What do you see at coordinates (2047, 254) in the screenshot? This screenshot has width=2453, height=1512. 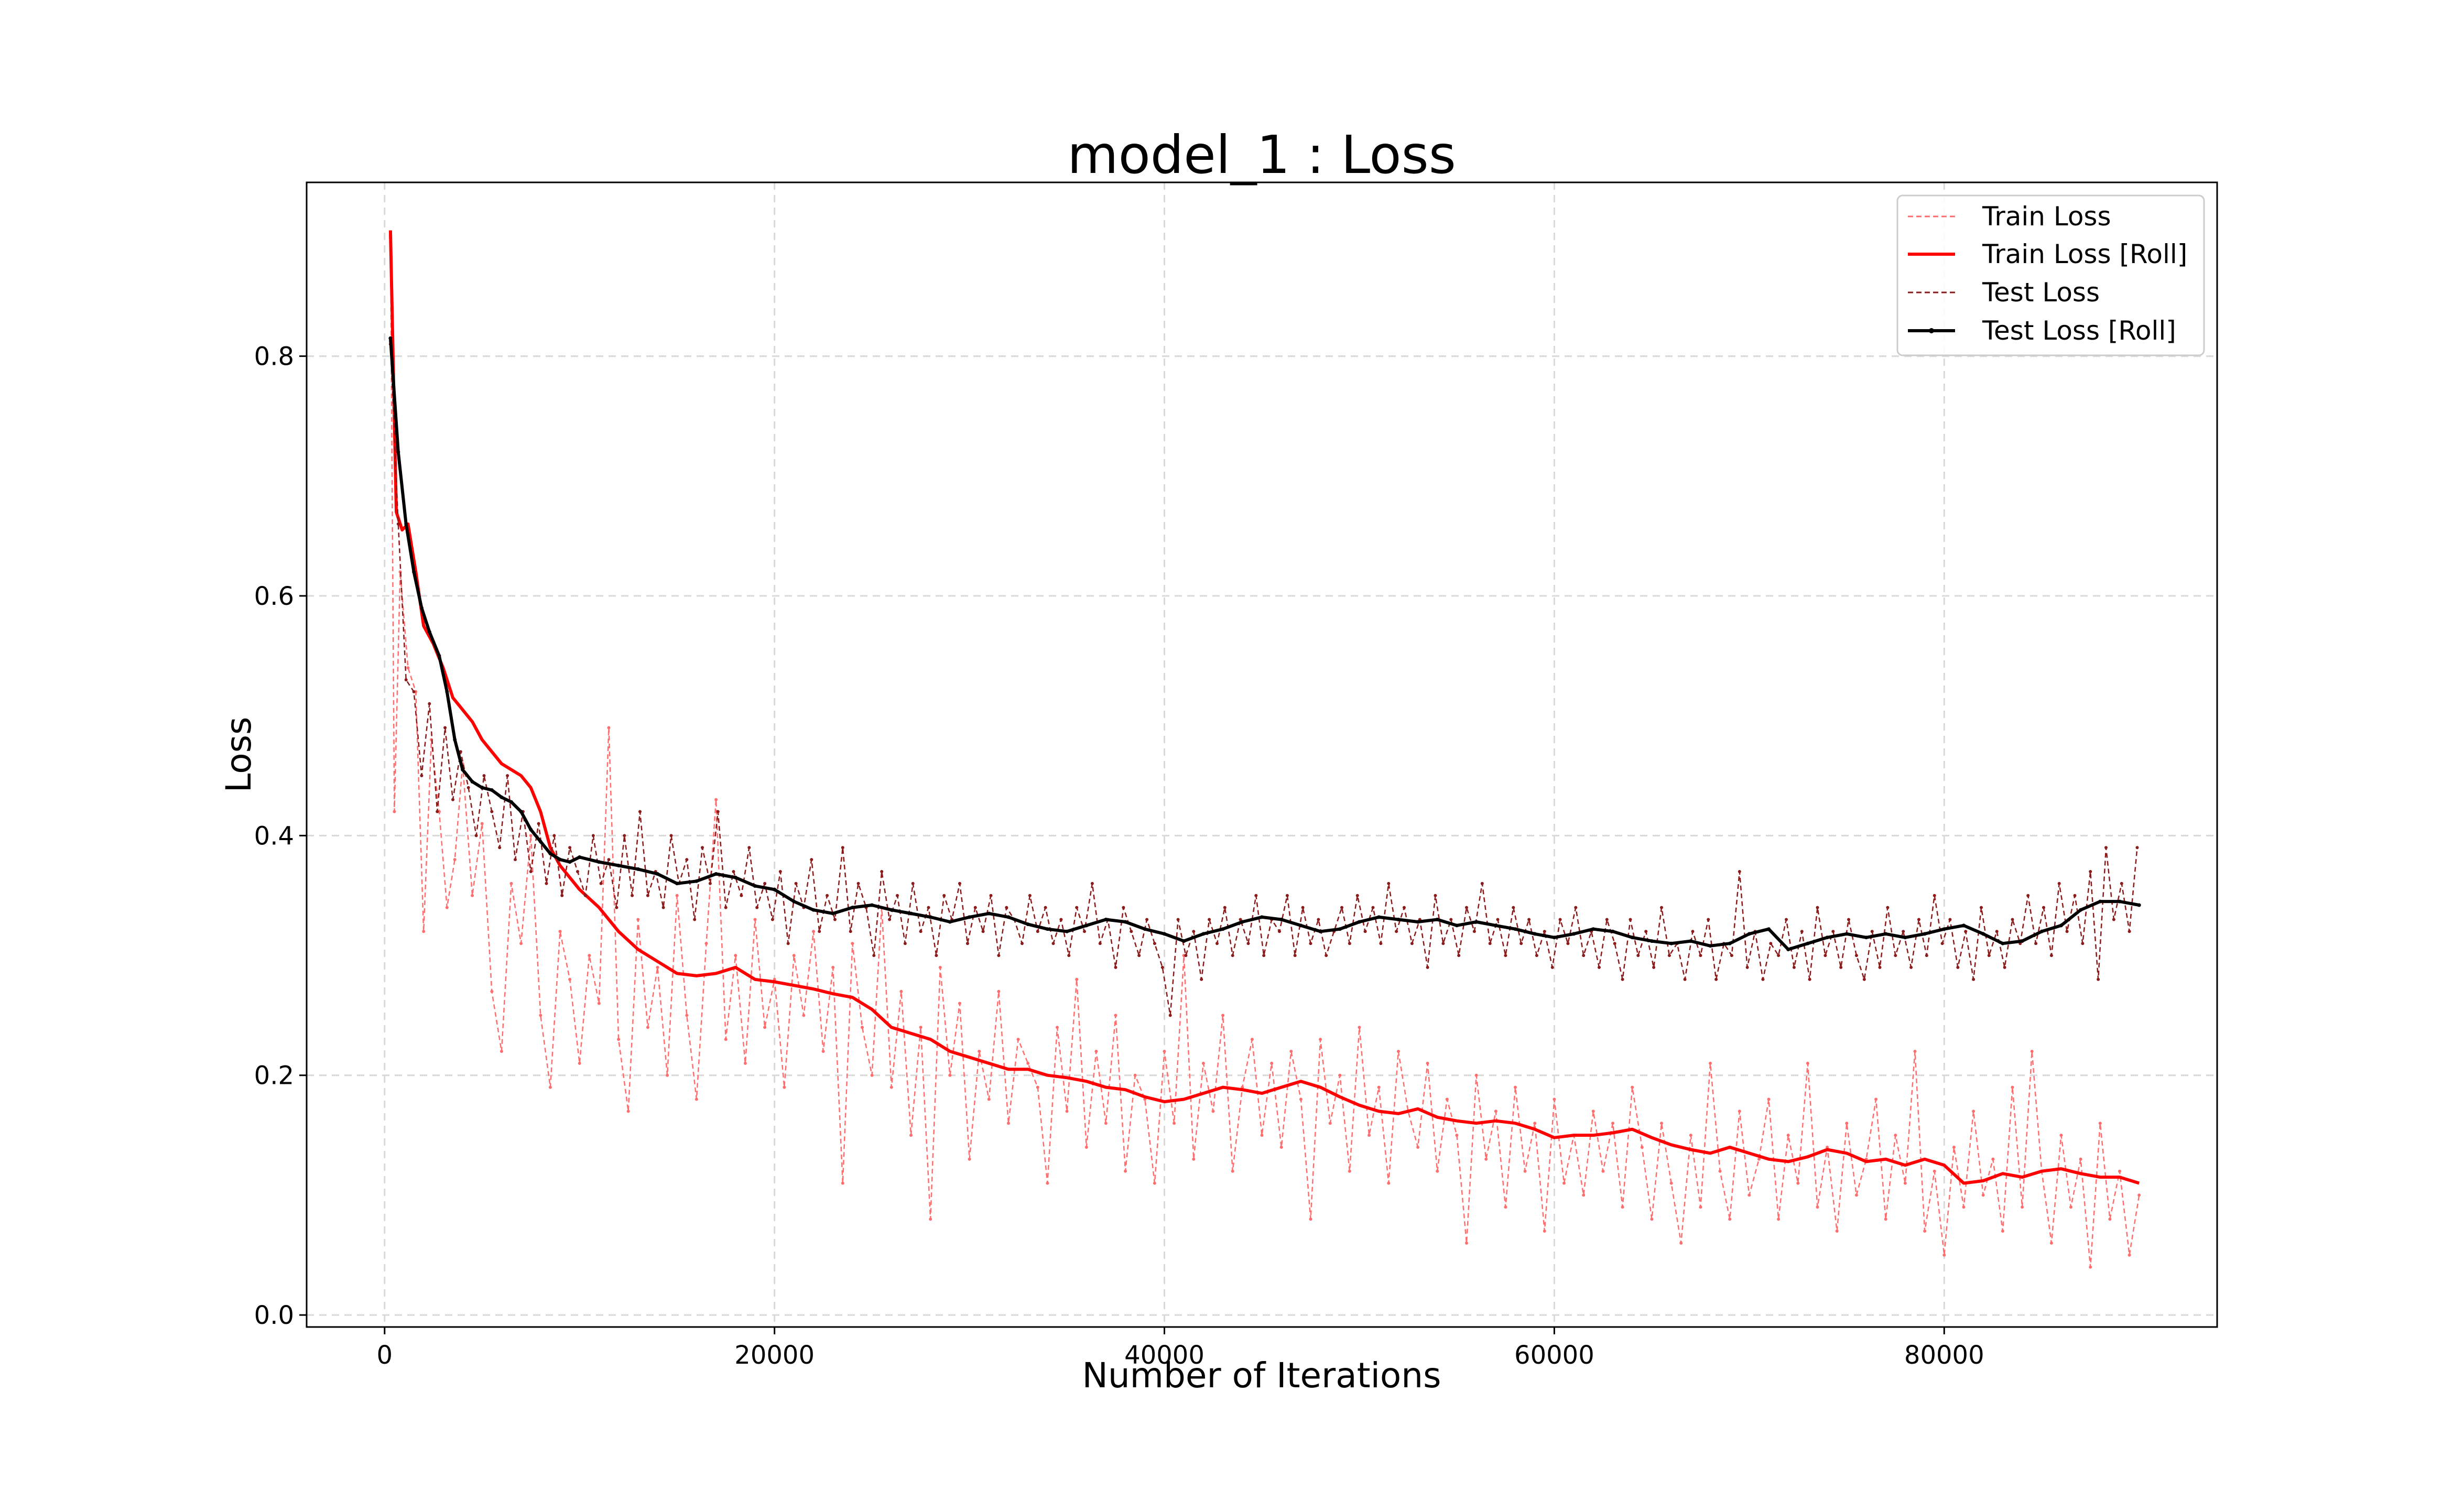 I see `legend-entry-train-loss-roll: Train Loss [Roll]` at bounding box center [2047, 254].